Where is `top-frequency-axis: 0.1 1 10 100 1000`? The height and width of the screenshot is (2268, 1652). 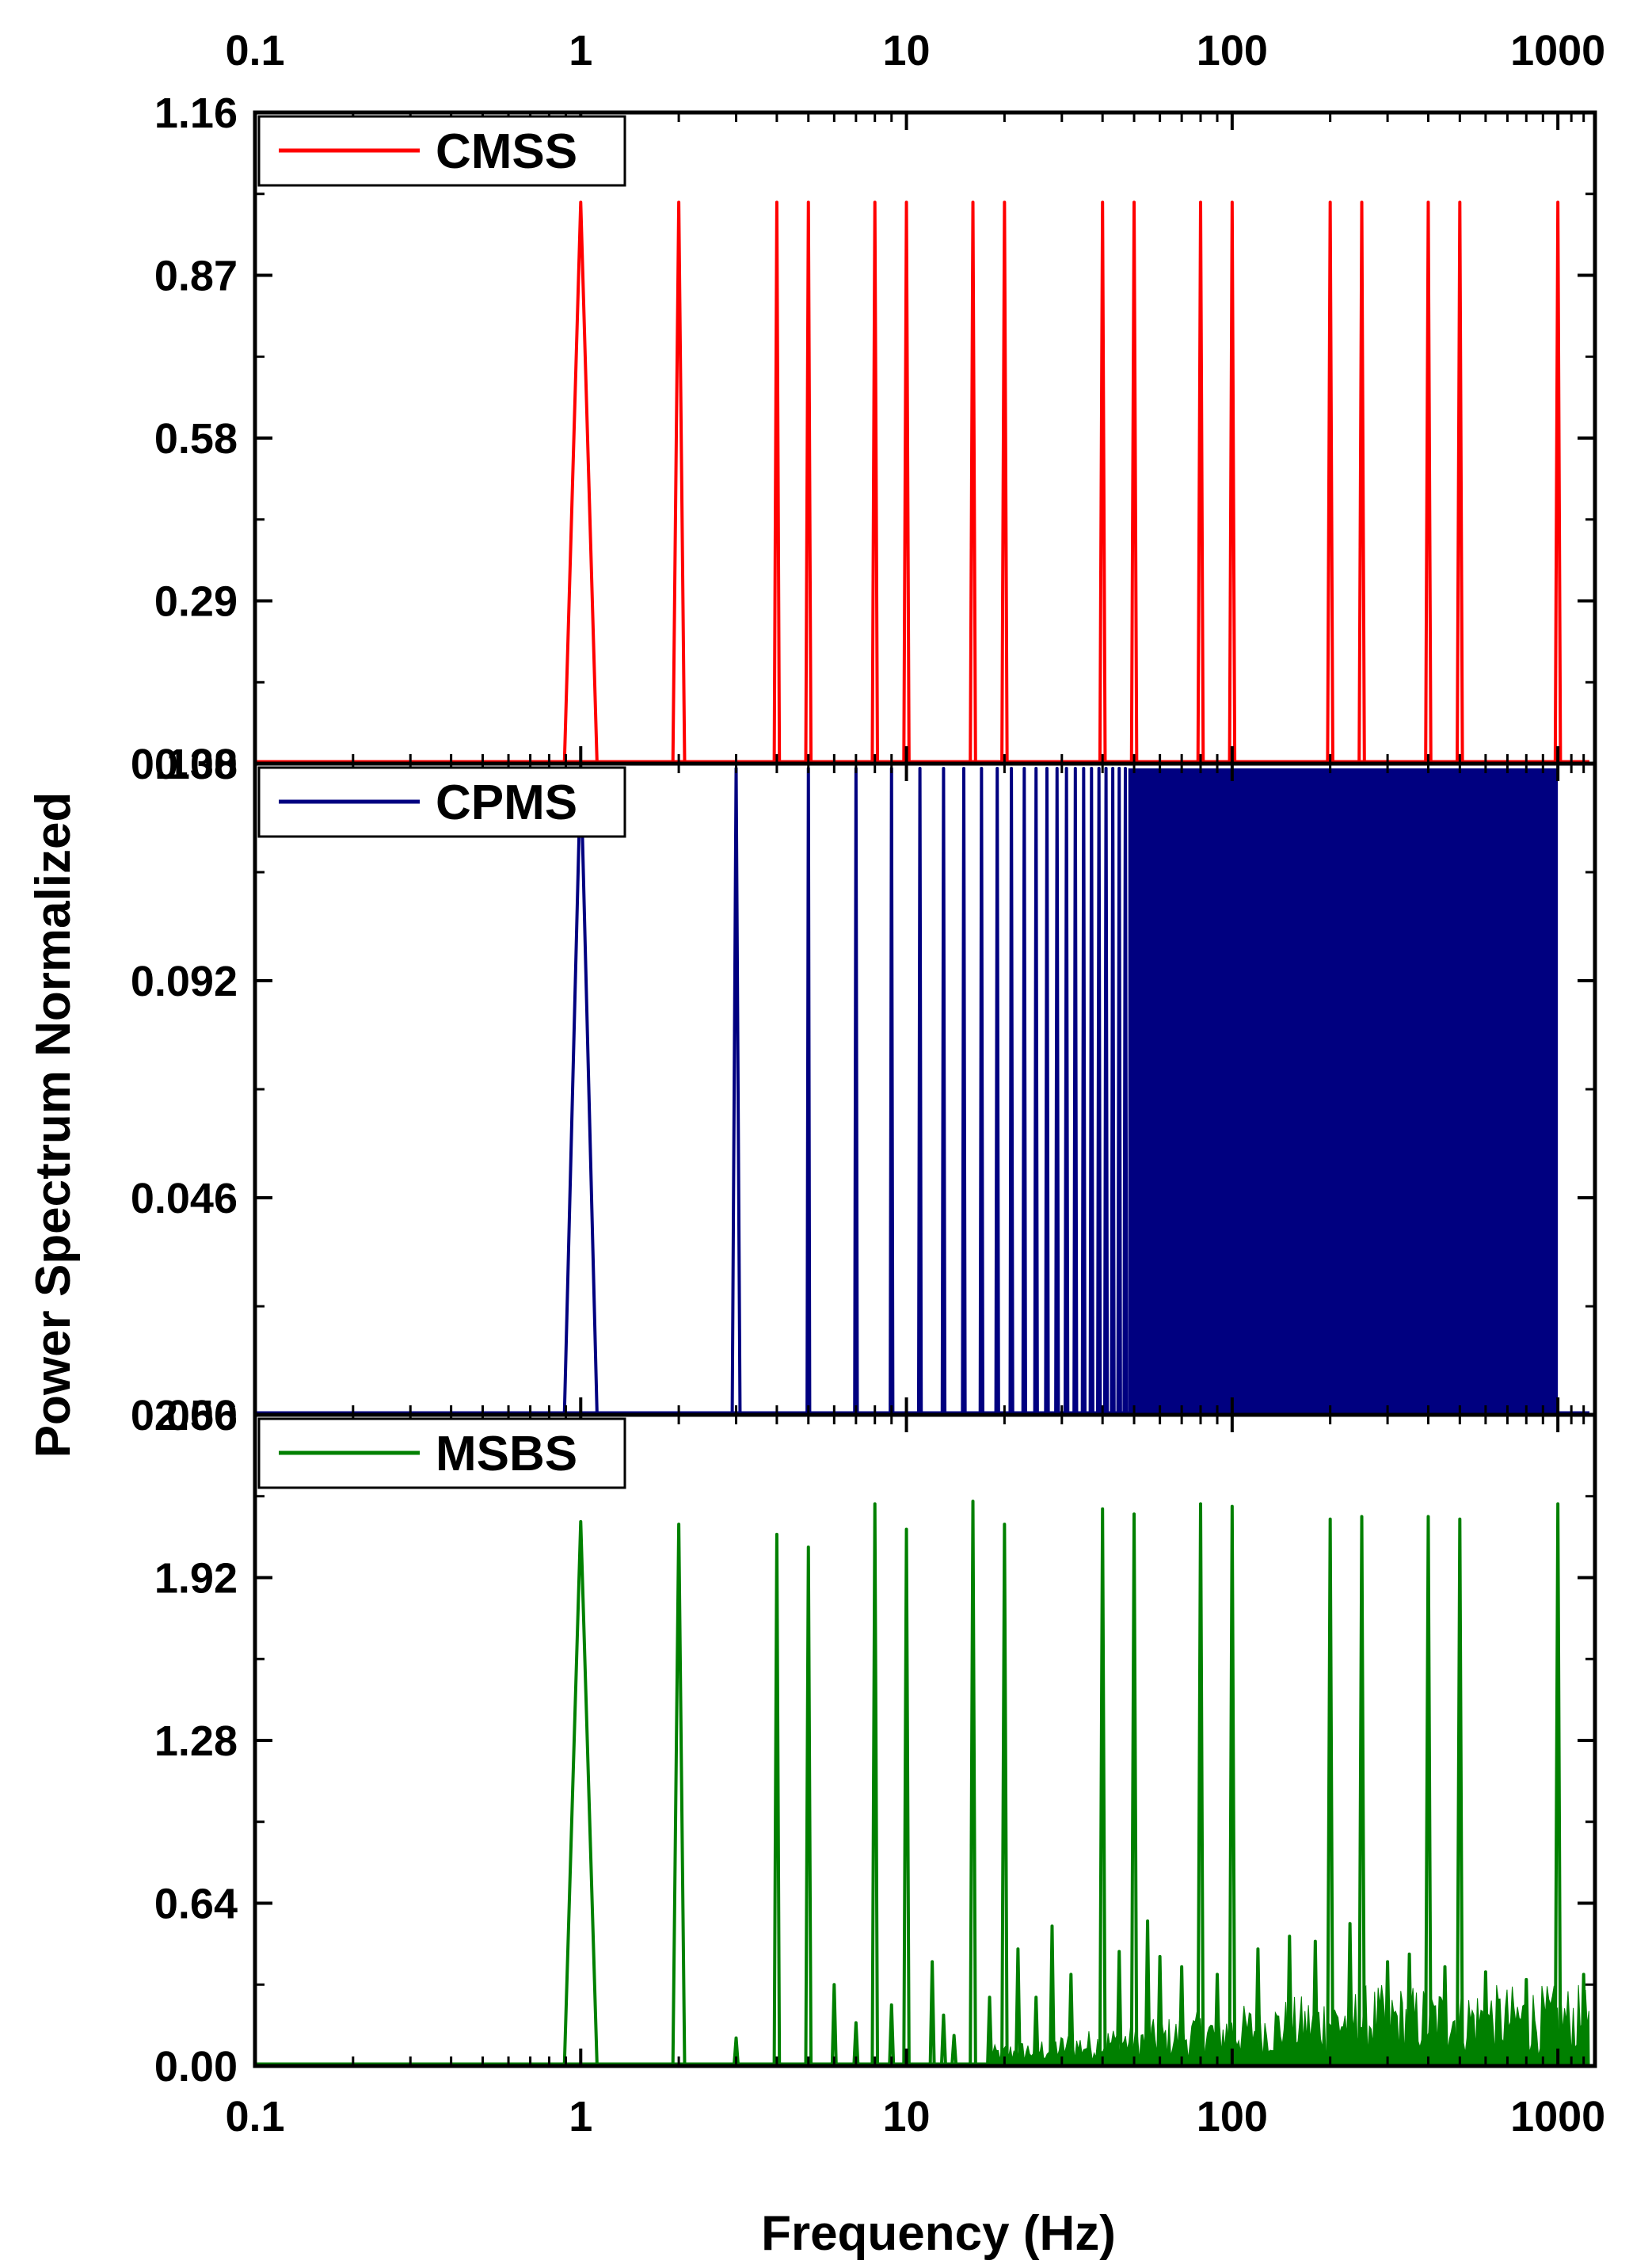 top-frequency-axis: 0.1 1 10 100 1000 is located at coordinates (915, 51).